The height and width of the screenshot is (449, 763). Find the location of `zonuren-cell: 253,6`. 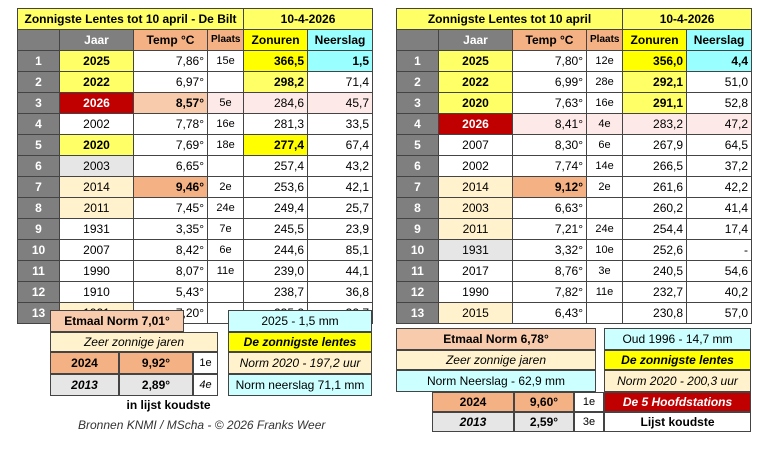

zonuren-cell: 253,6 is located at coordinates (276, 187).